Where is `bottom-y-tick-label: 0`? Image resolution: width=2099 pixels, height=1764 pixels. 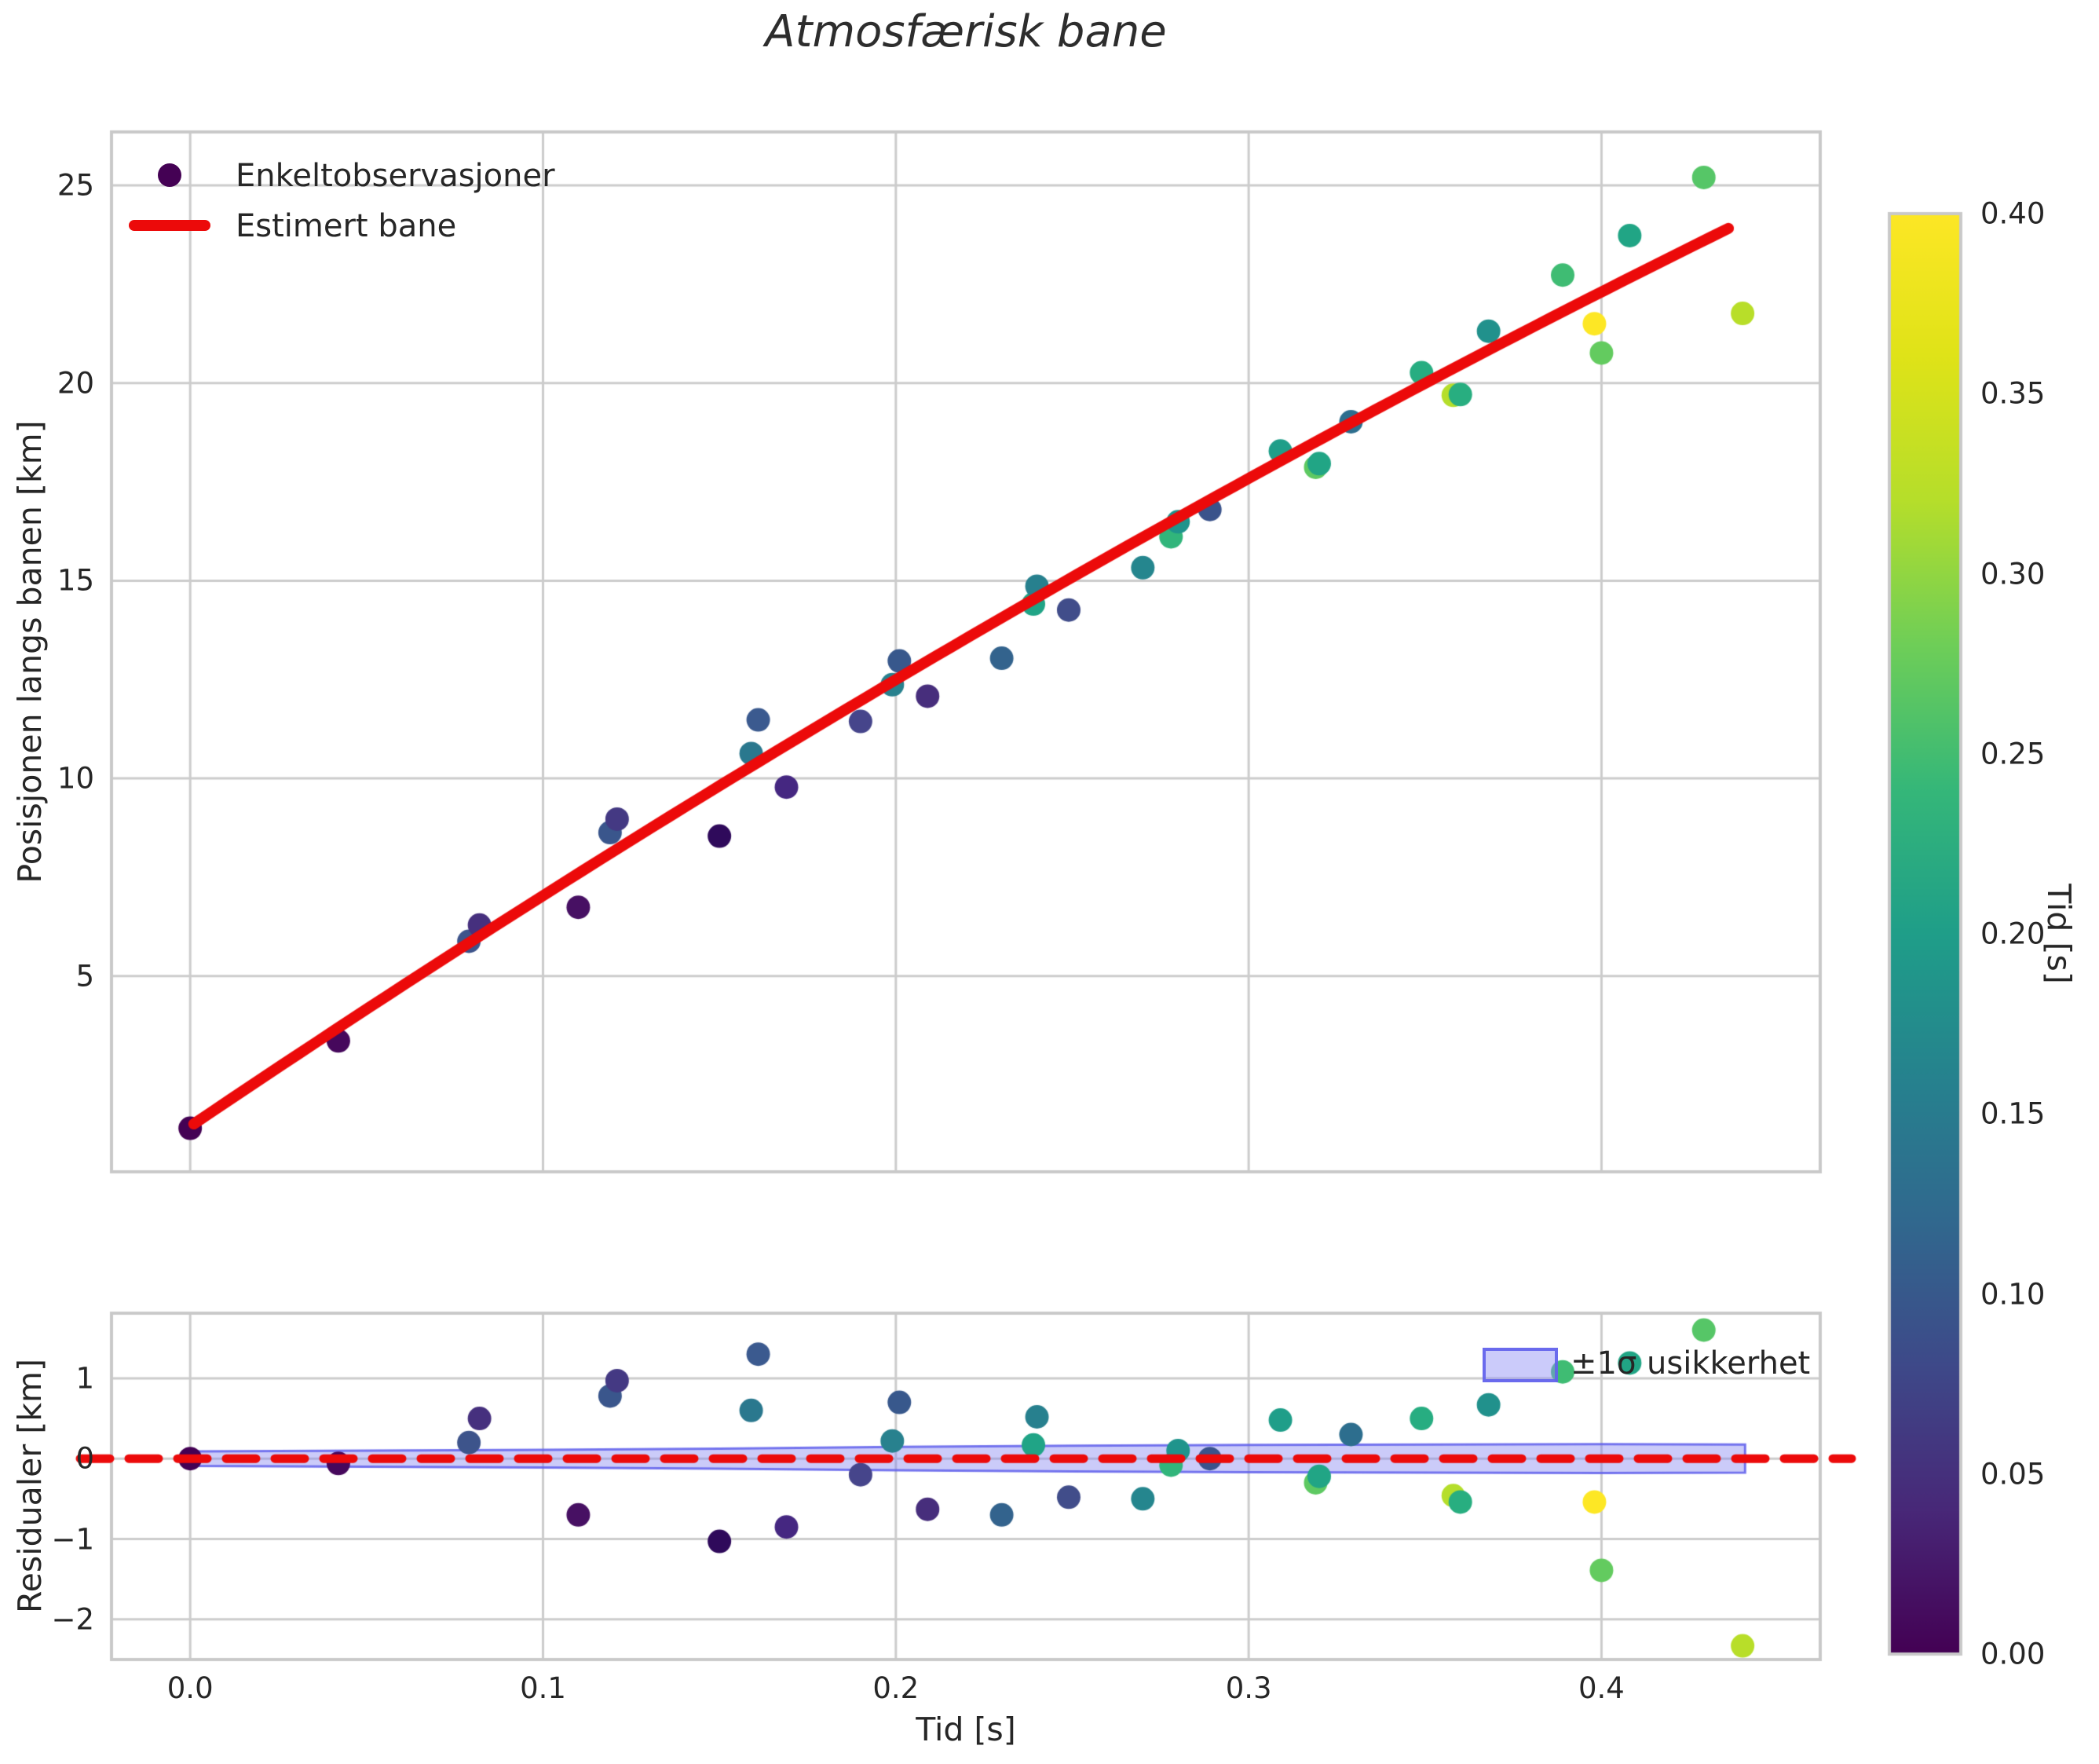
bottom-y-tick-label: 0 is located at coordinates (84, 1459).